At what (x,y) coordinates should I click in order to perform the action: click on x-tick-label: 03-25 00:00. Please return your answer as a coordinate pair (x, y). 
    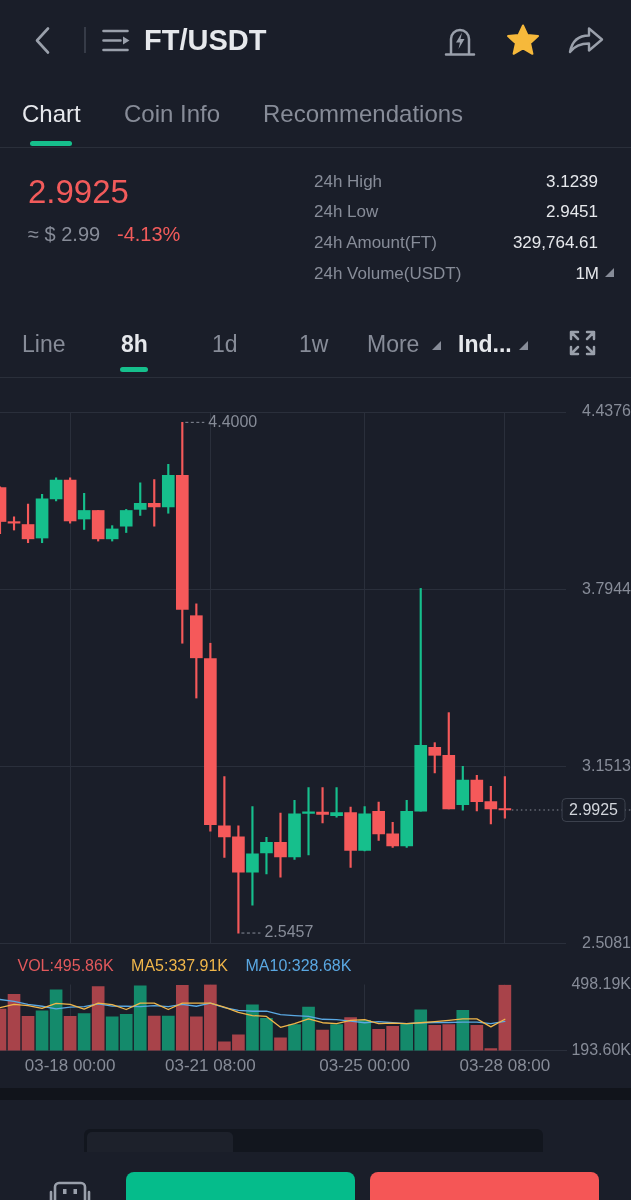
    Looking at the image, I should click on (364, 1066).